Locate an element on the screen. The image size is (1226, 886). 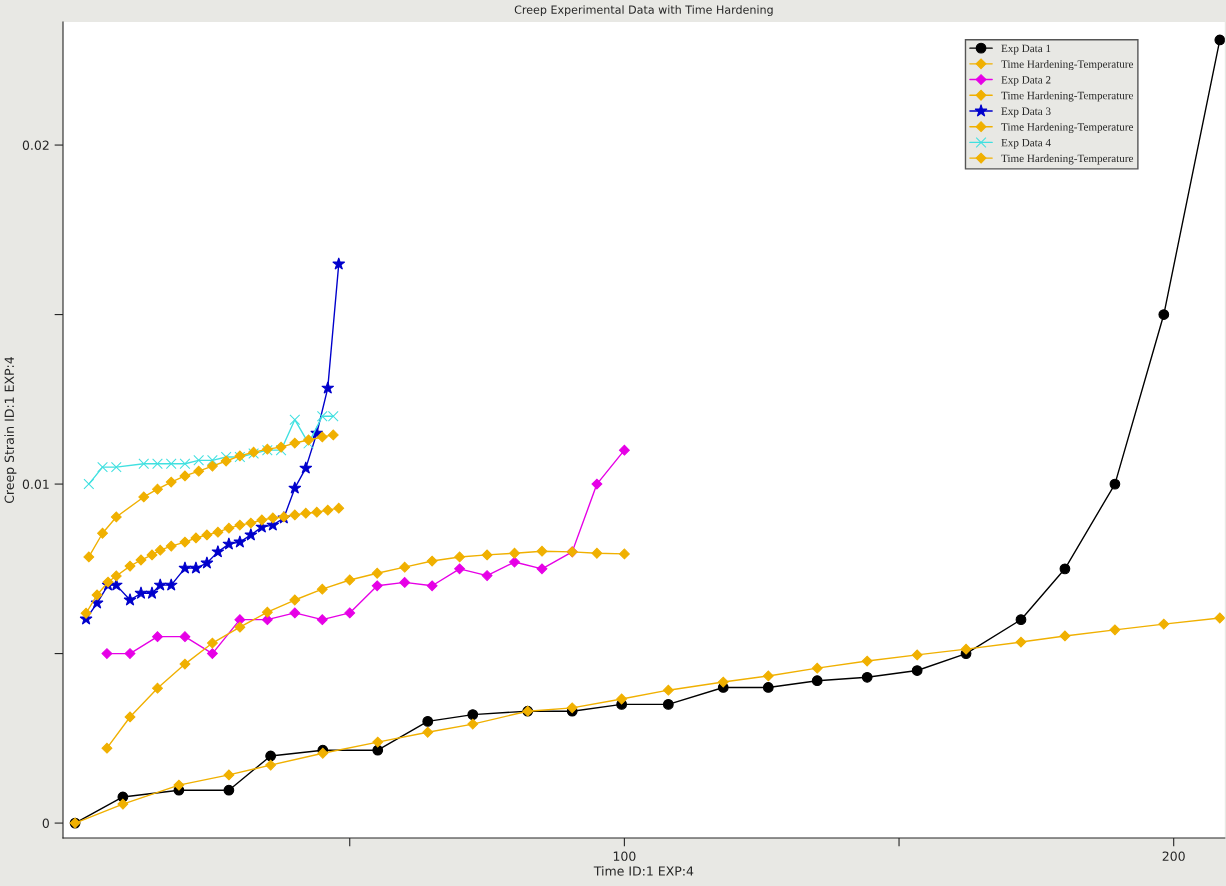
x-axis-title: Time ID:1 EXP:4 is located at coordinates (643, 871).